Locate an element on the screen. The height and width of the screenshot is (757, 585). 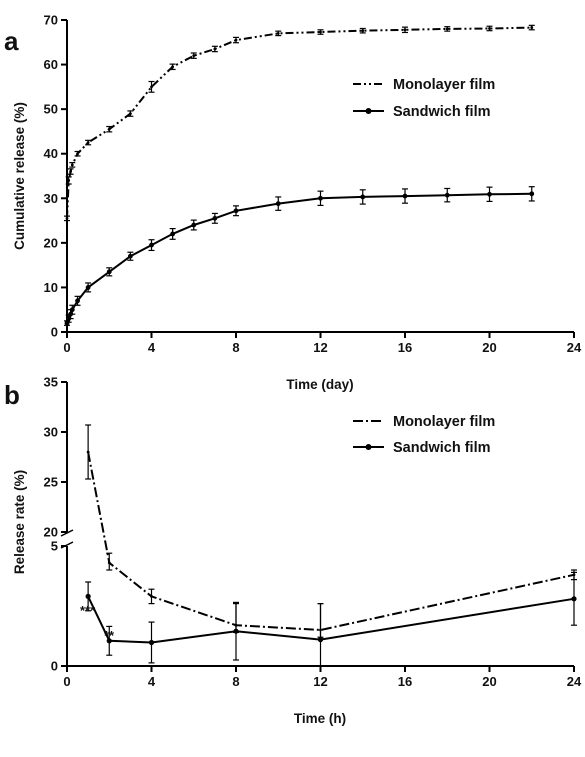
panel-b-legend-label-sandwich: Sandwich film is located at coordinates (442, 448).